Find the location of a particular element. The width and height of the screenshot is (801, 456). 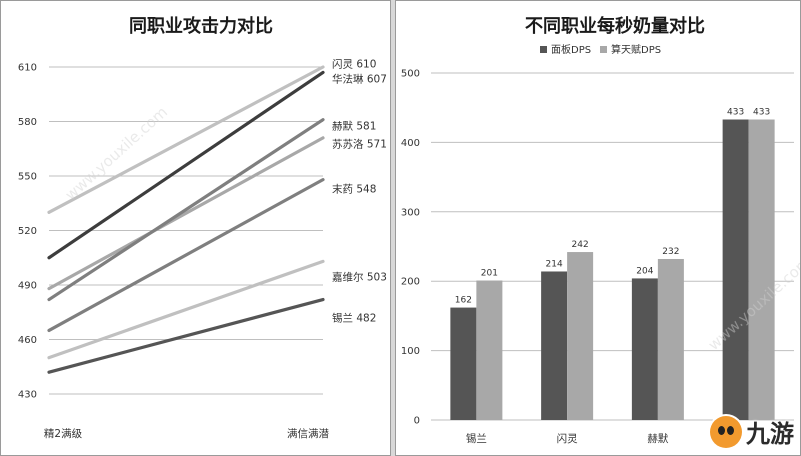

y-tick-label: 520 is located at coordinates (27, 231).